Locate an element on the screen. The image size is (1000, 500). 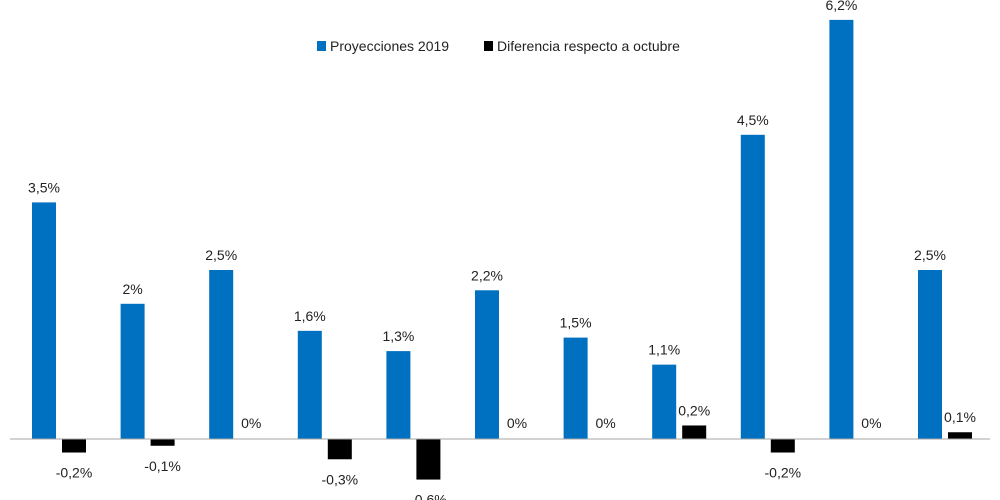
proj-data-label-10: 2,5% is located at coordinates (930, 255).